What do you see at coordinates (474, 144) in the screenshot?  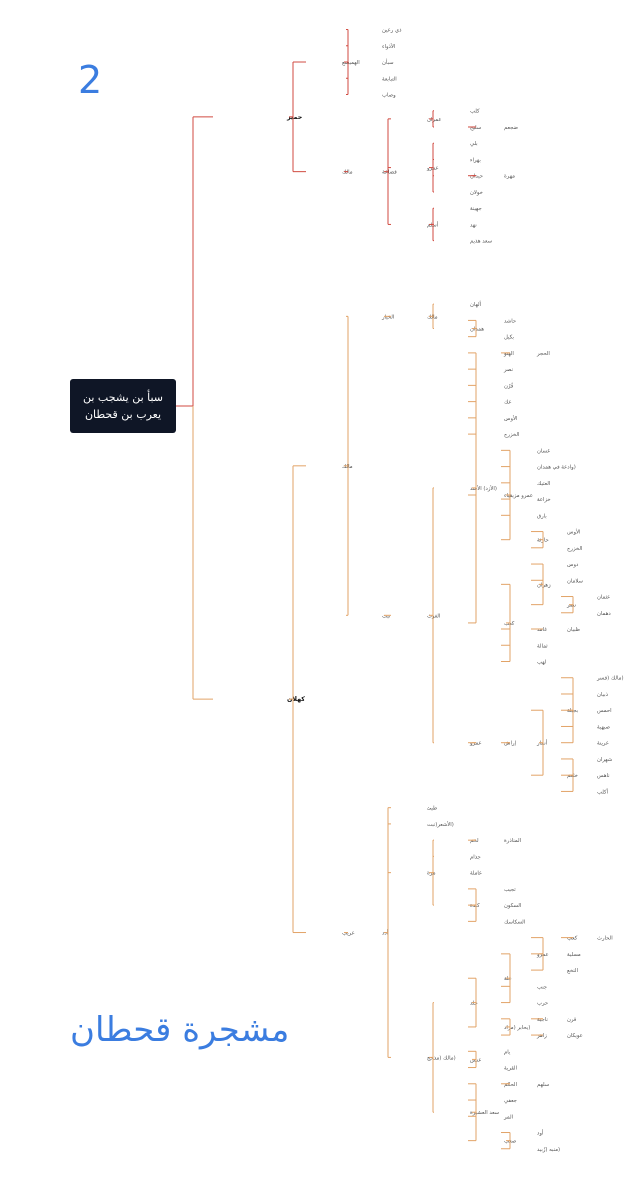 I see `tree-node-label: بلي` at bounding box center [474, 144].